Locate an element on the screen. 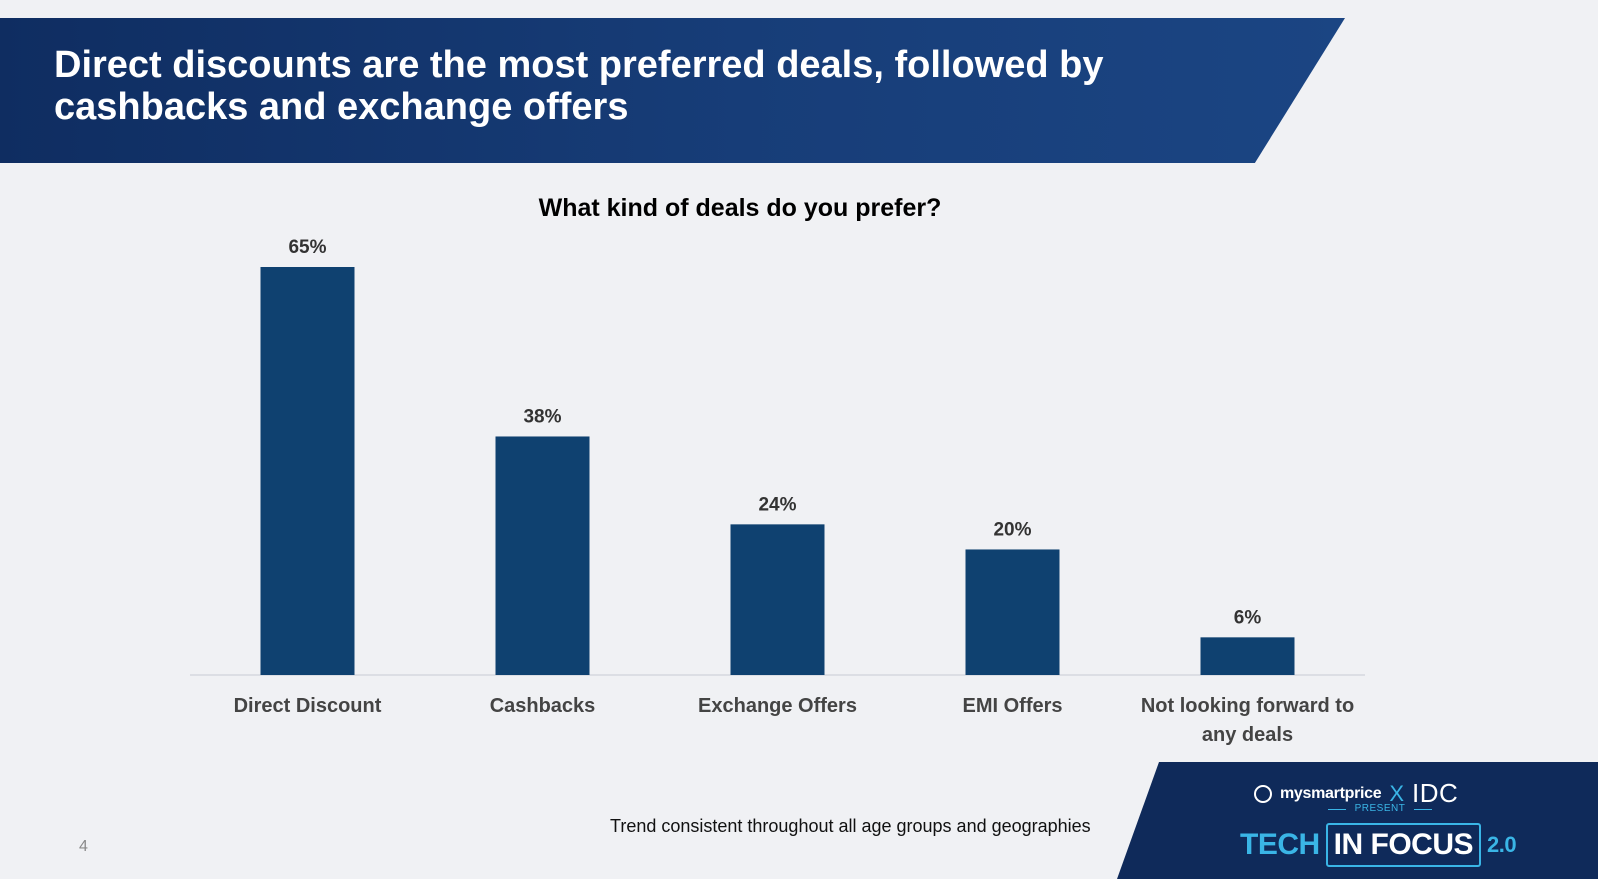  partner-separator: X is located at coordinates (1397, 793).